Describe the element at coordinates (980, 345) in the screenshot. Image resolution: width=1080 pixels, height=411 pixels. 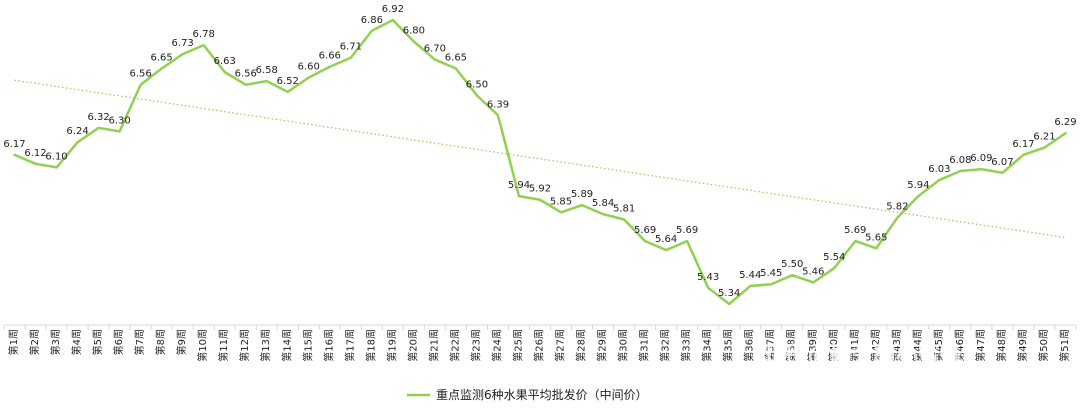
I see `x-tick-label: 第47周` at that location.